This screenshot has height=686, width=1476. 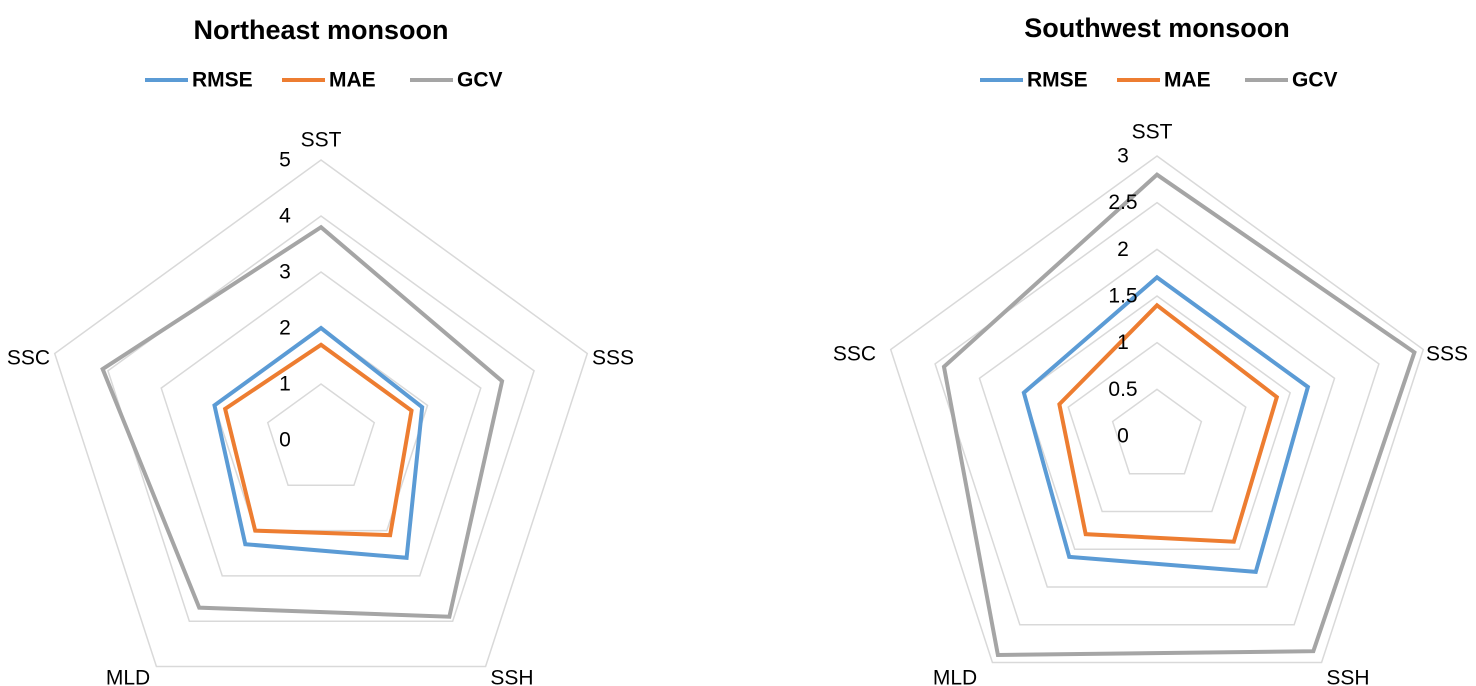 What do you see at coordinates (238, 553) in the screenshot?
I see `spoke-mld` at bounding box center [238, 553].